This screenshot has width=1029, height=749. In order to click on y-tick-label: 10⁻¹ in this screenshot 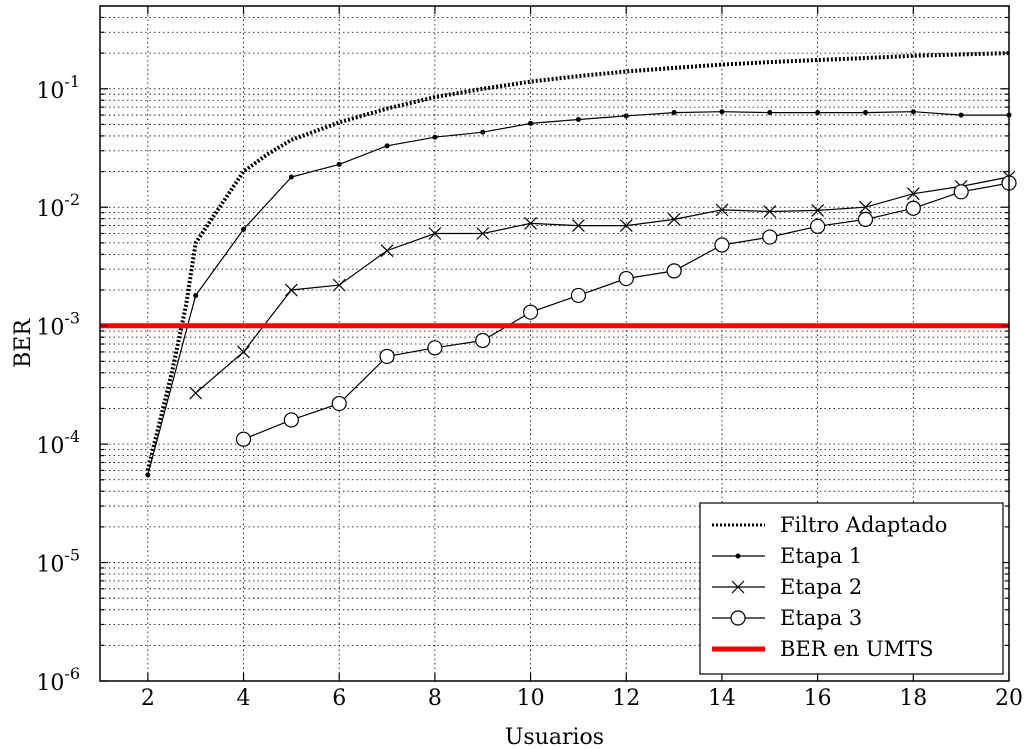, I will do `click(58, 88)`.